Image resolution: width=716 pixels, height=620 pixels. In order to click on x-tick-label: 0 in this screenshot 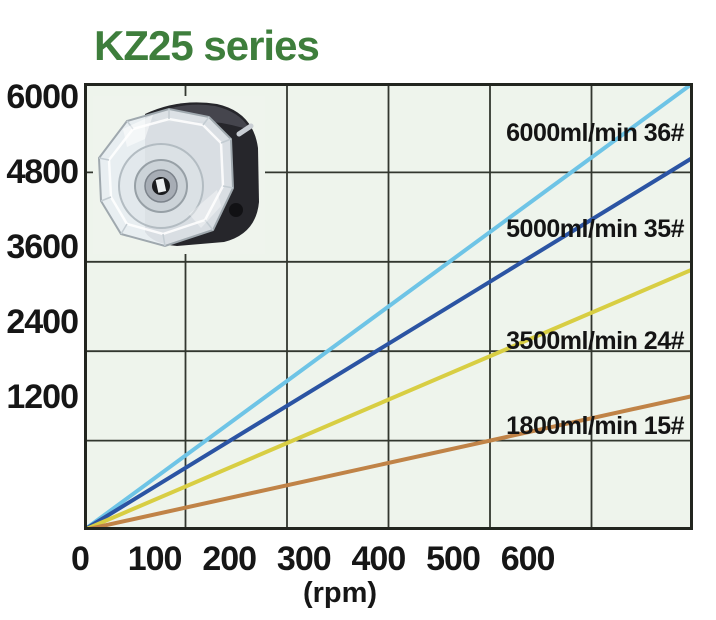, I will do `click(80, 559)`.